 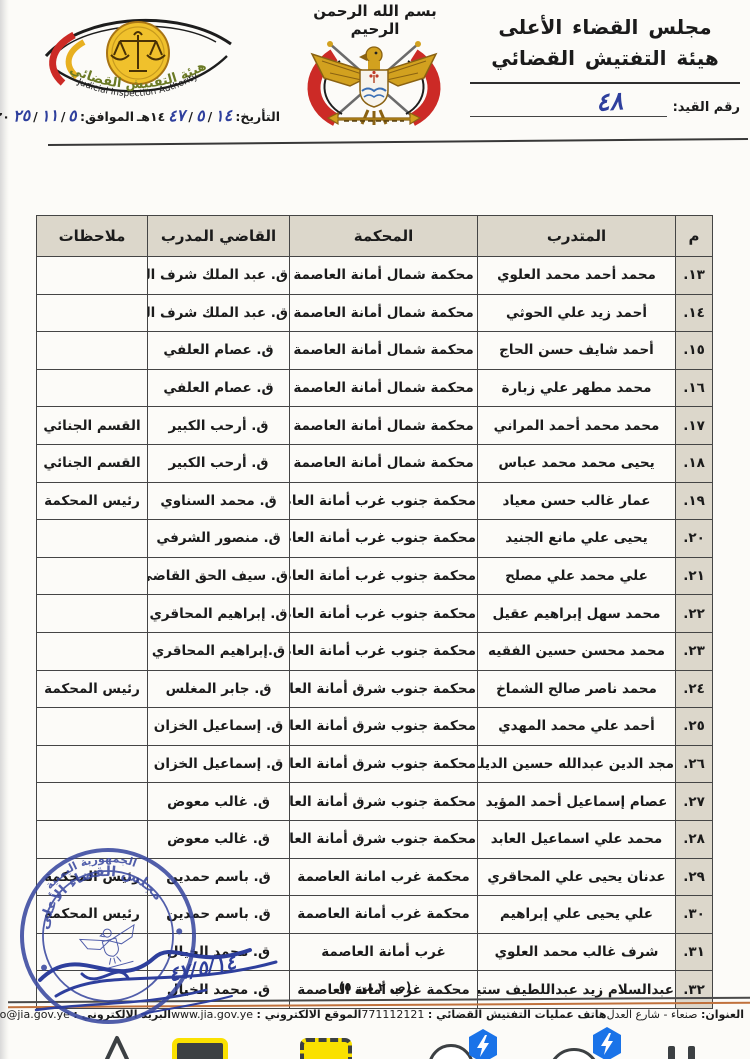 What do you see at coordinates (576, 463) in the screenshot?
I see `trainee-cell: يحيى محمد محمد عباس` at bounding box center [576, 463].